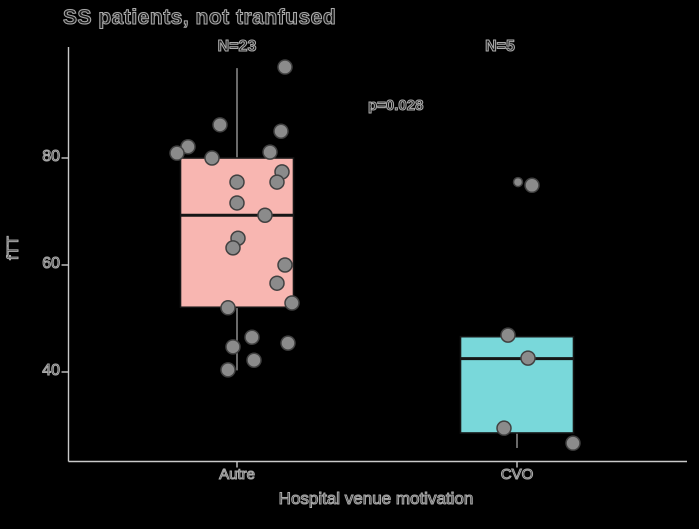 This screenshot has height=529, width=699. Describe the element at coordinates (237, 47) in the screenshot. I see `n-count-label-autre: N=23` at that location.